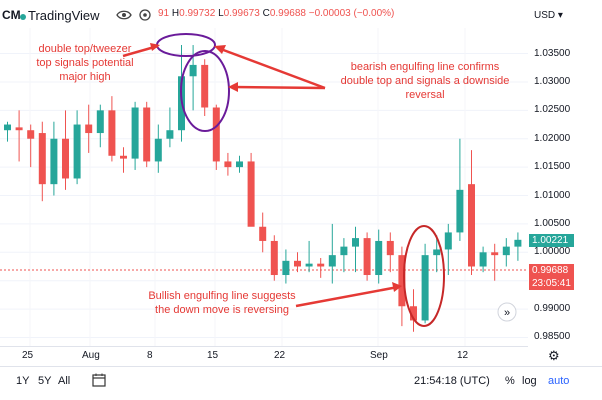 The image size is (602, 400). I want to click on engulfing-top-ellipse, so click(205, 91).